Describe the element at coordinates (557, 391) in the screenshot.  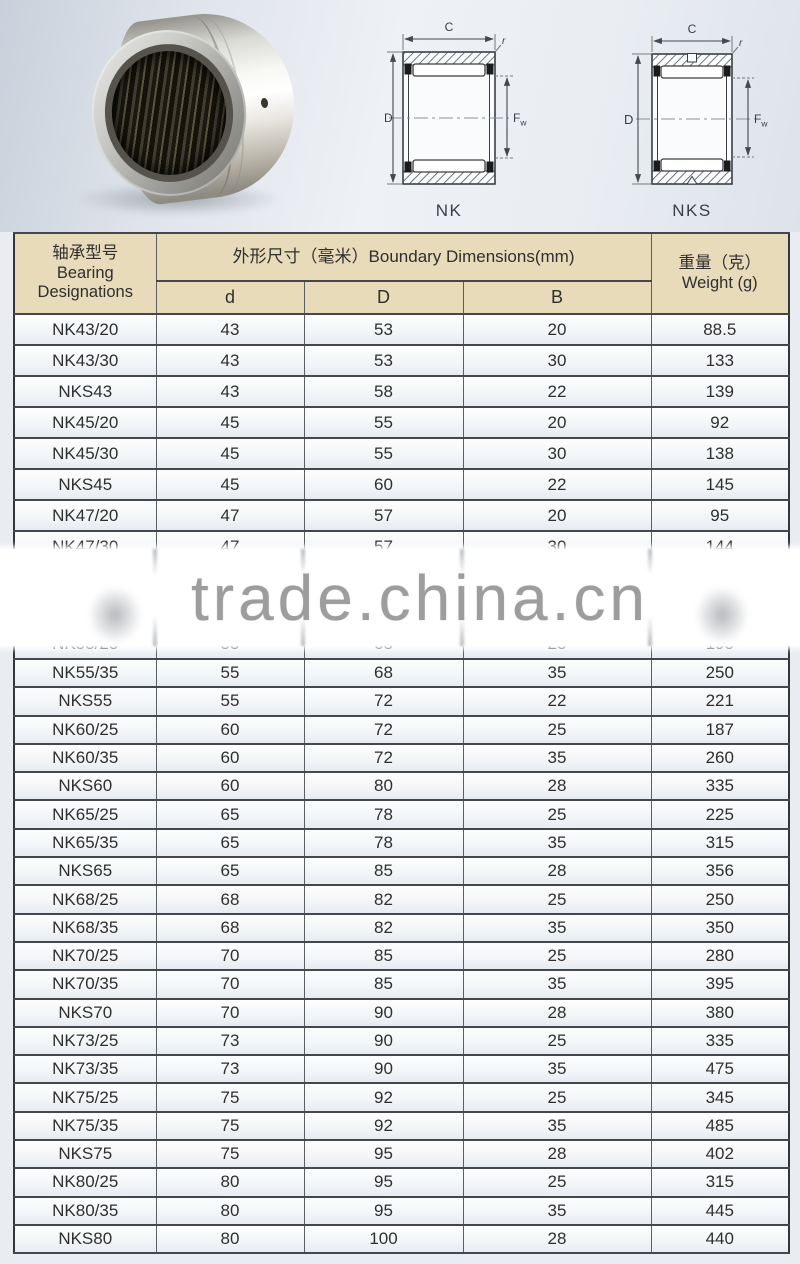
I see `cell-B: 22` at that location.